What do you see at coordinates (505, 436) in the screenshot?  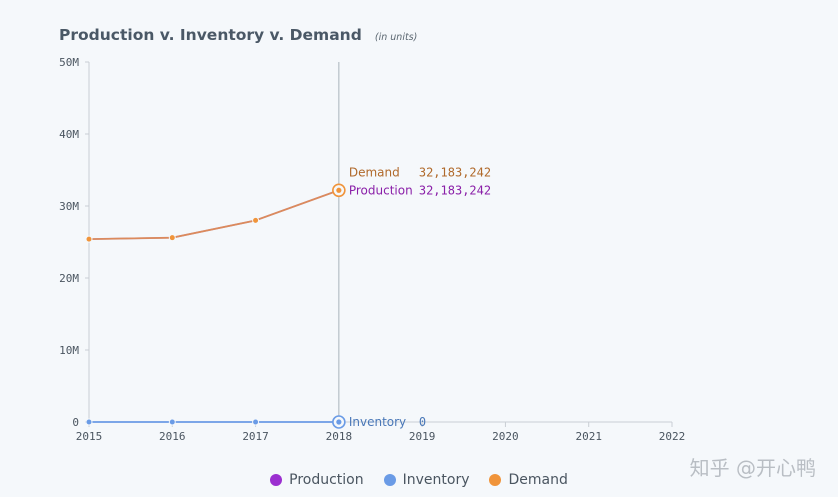 I see `x-tick-label: 2020` at bounding box center [505, 436].